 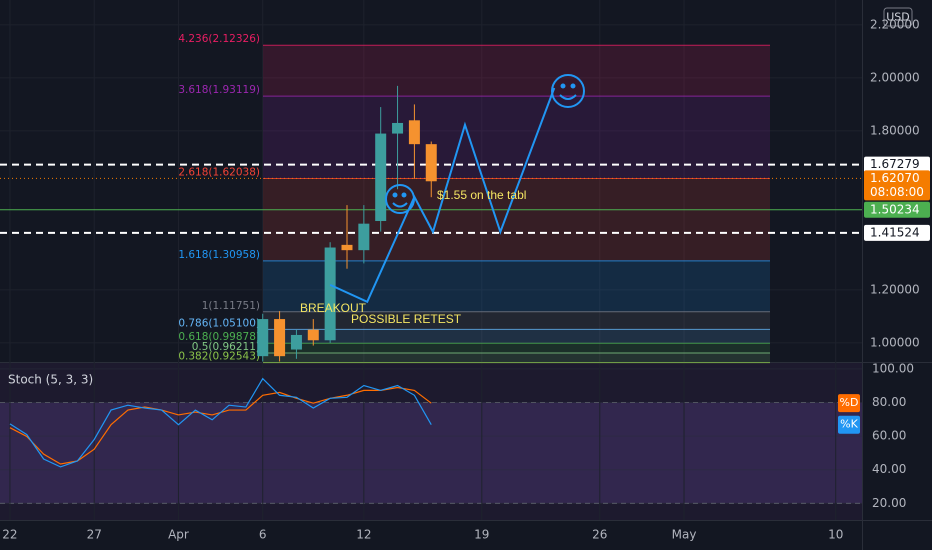 What do you see at coordinates (50, 380) in the screenshot?
I see `indicator-title: Stoch (5, 3, 3)` at bounding box center [50, 380].